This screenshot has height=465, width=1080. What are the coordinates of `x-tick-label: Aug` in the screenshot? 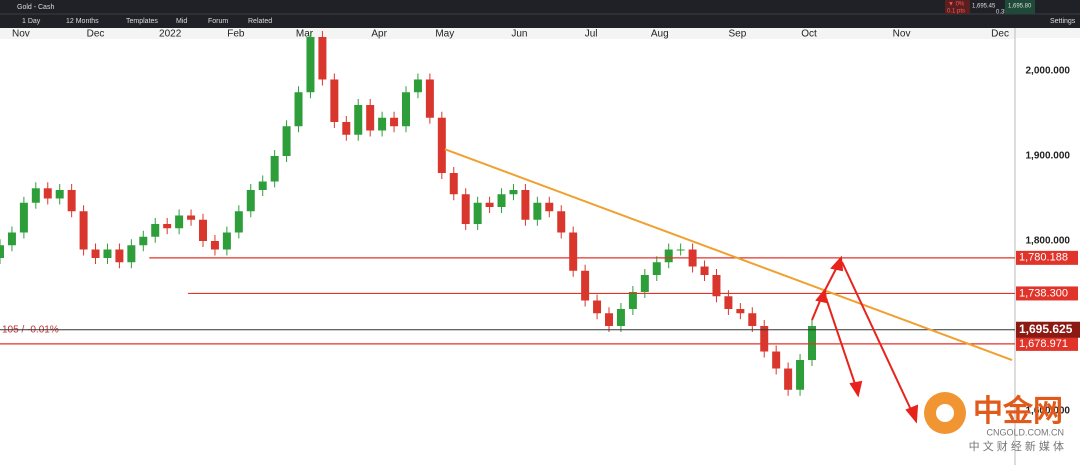 It's located at (660, 34).